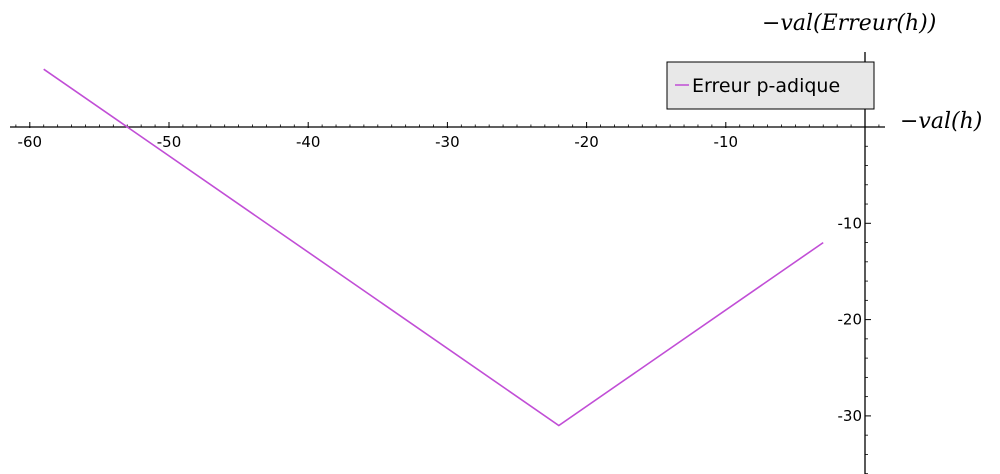 The height and width of the screenshot is (474, 1000). I want to click on x-ticks: -60 -50 -40 -30 -20 -10, so click(378, 136).